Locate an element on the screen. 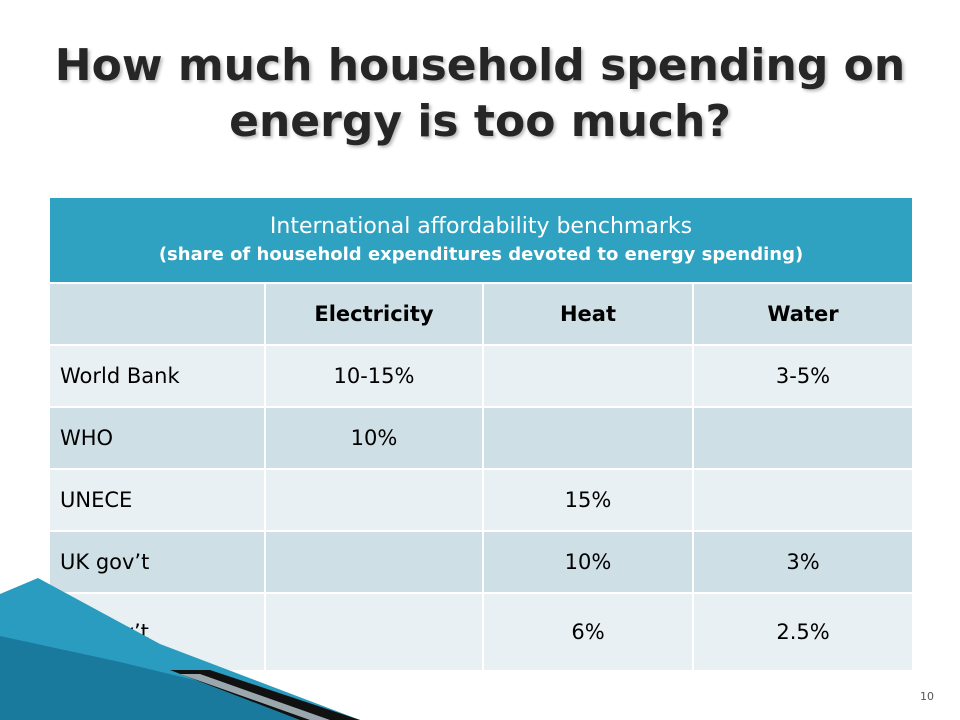 The height and width of the screenshot is (720, 960). table-row: UNECE 15% is located at coordinates (481, 500).